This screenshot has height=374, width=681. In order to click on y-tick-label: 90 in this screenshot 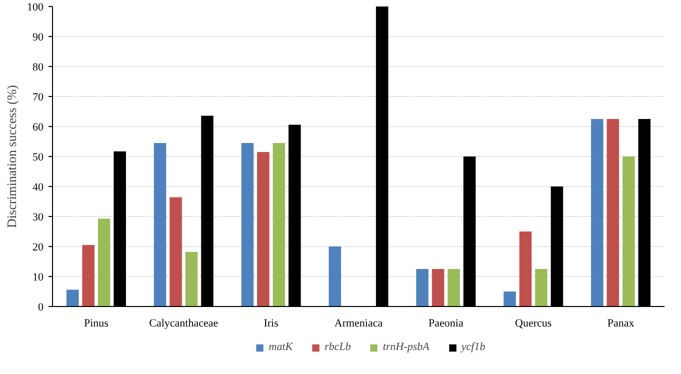, I will do `click(38, 38)`.